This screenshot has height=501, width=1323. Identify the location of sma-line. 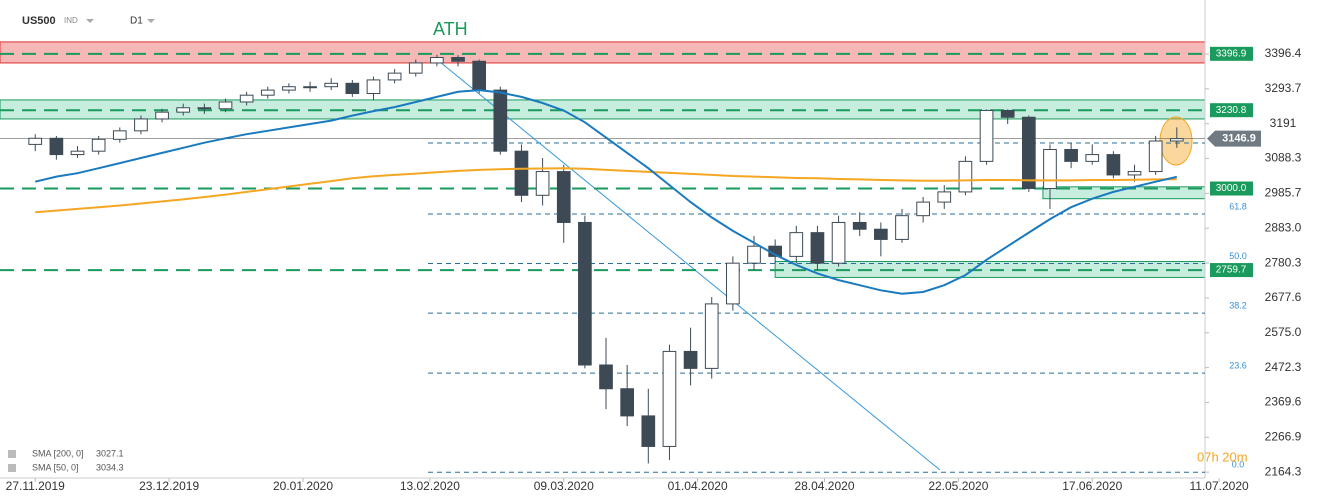
(606, 190).